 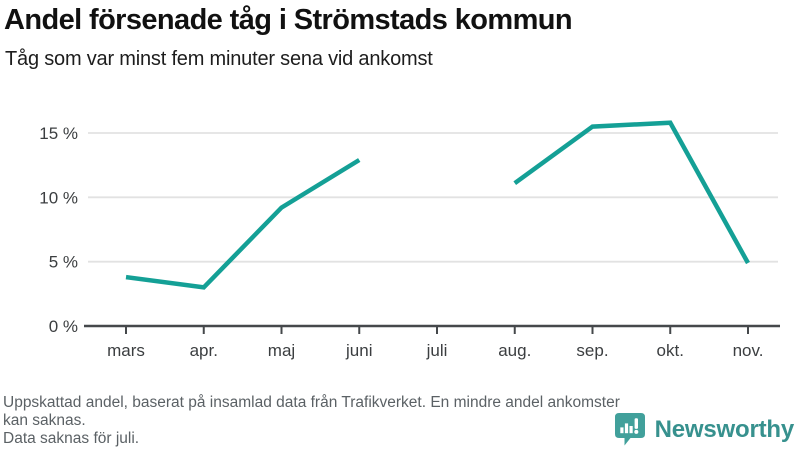 I want to click on svg-text: nov., so click(x=748, y=350).